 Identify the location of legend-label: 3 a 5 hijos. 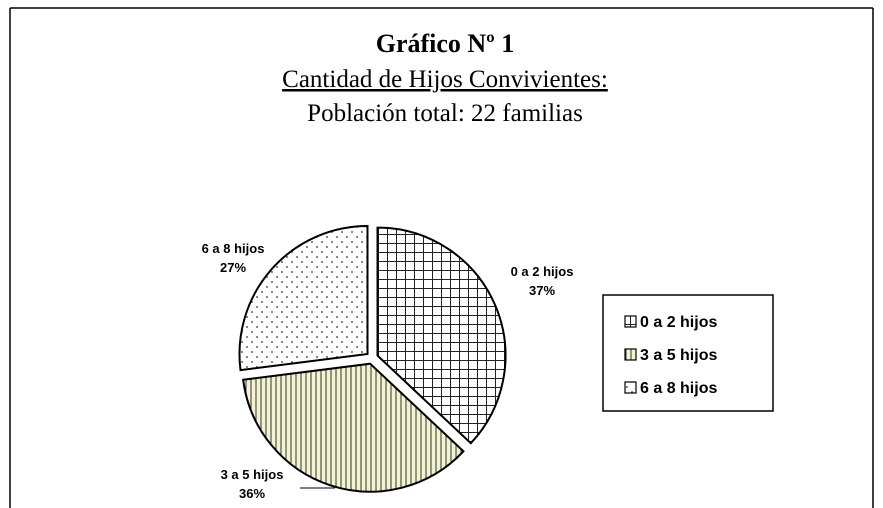
(678, 355).